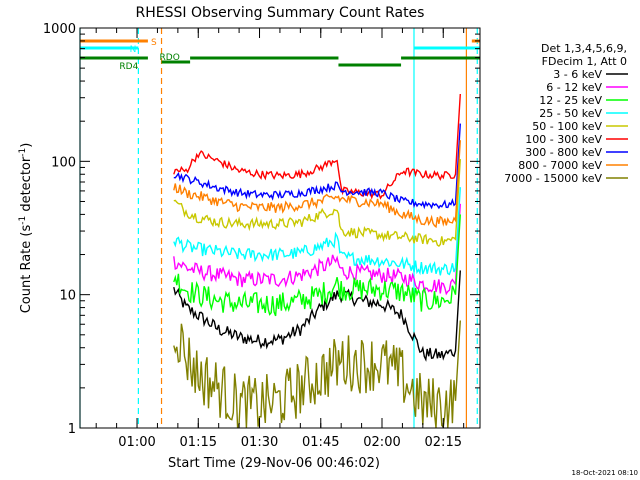  Describe the element at coordinates (128, 67) in the screenshot. I see `flag-label-rd4: RD4` at that location.